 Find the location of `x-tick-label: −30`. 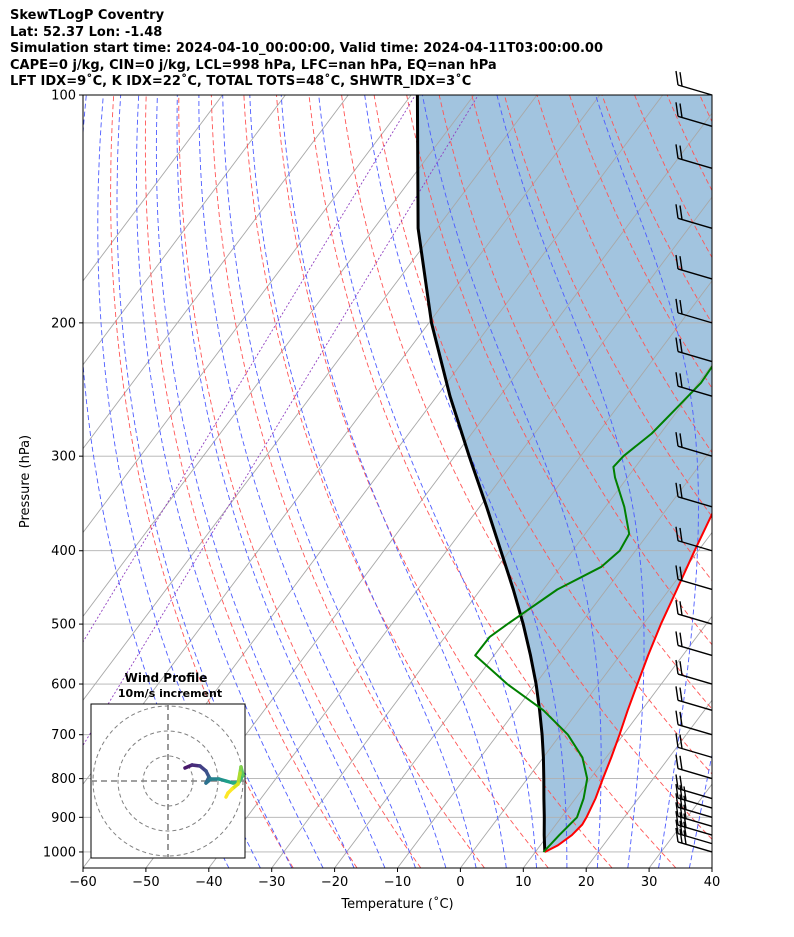

x-tick-label: −30 is located at coordinates (271, 882).